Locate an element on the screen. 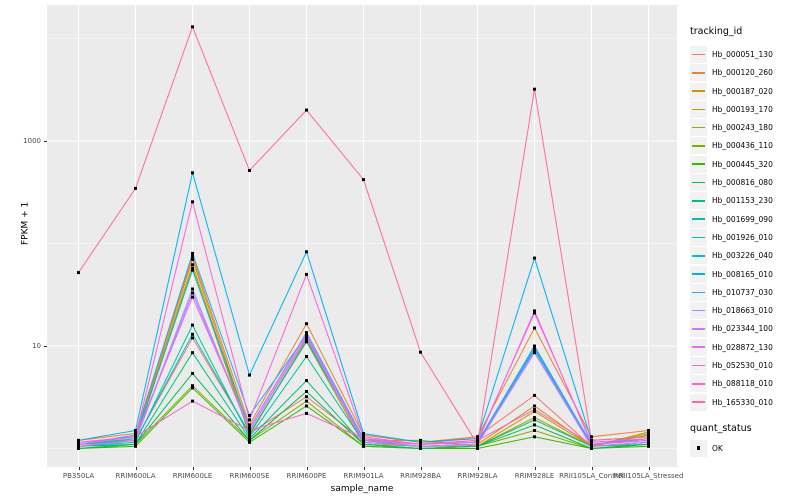  x-tick-label: RRIM600LA is located at coordinates (135, 476).